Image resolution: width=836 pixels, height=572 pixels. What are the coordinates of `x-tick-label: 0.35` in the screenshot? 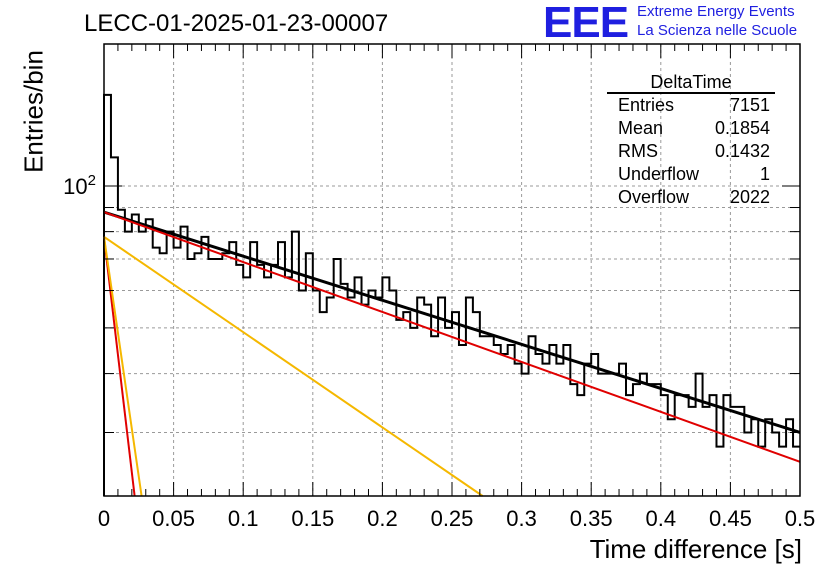 It's located at (591, 518).